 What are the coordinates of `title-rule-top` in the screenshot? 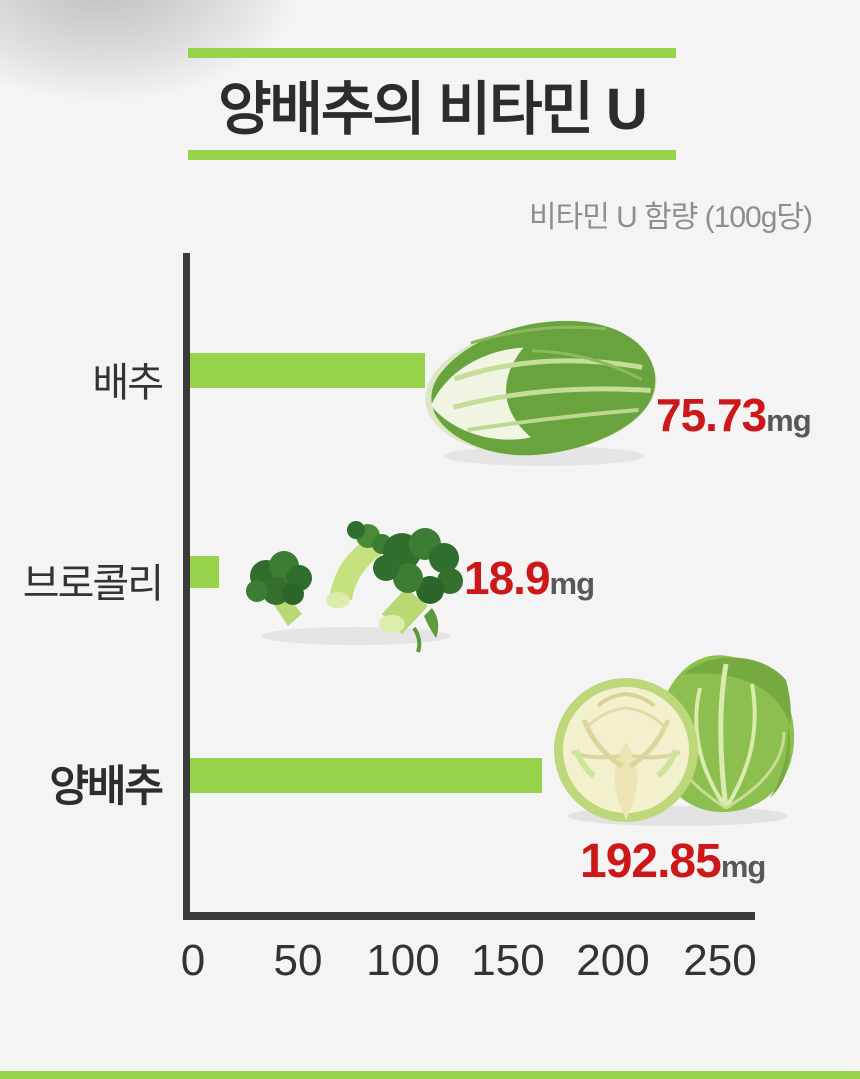 It's located at (432, 53).